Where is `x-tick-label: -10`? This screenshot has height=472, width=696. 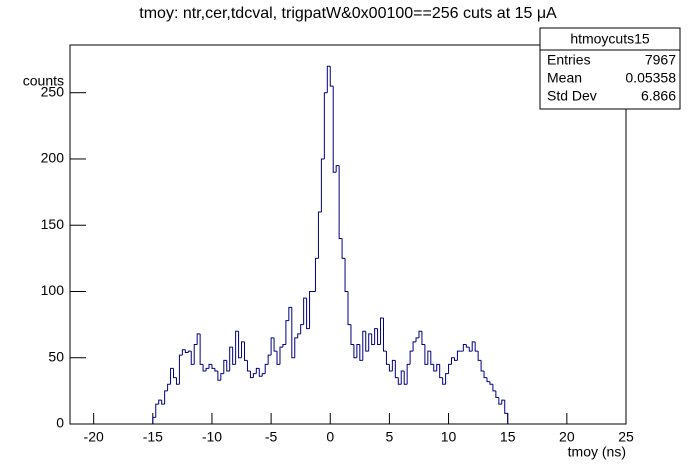
x-tick-label: -10 is located at coordinates (212, 437).